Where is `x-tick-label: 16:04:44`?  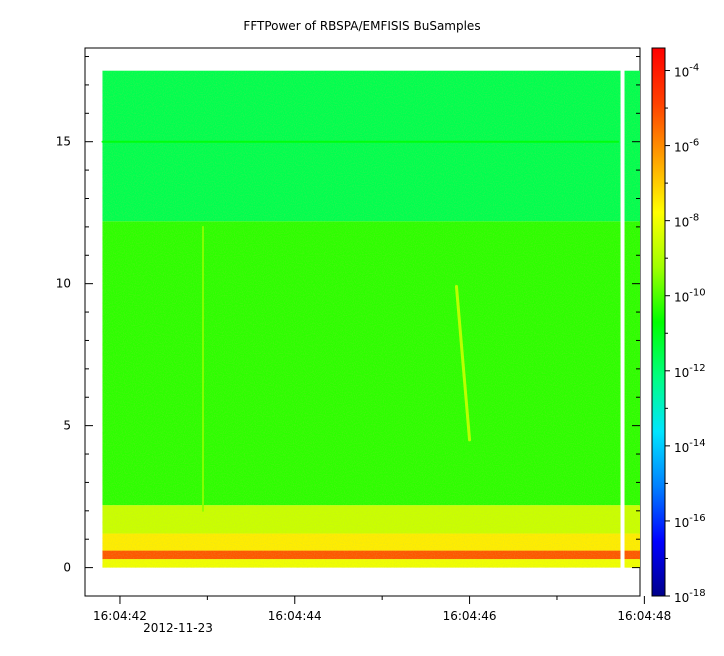 x-tick-label: 16:04:44 is located at coordinates (295, 616).